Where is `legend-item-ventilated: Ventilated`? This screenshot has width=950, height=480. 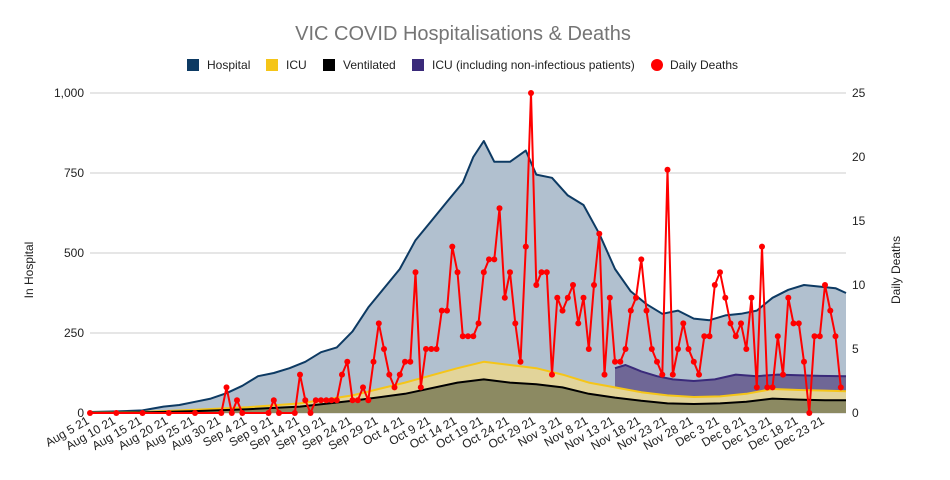 legend-item-ventilated: Ventilated is located at coordinates (359, 65).